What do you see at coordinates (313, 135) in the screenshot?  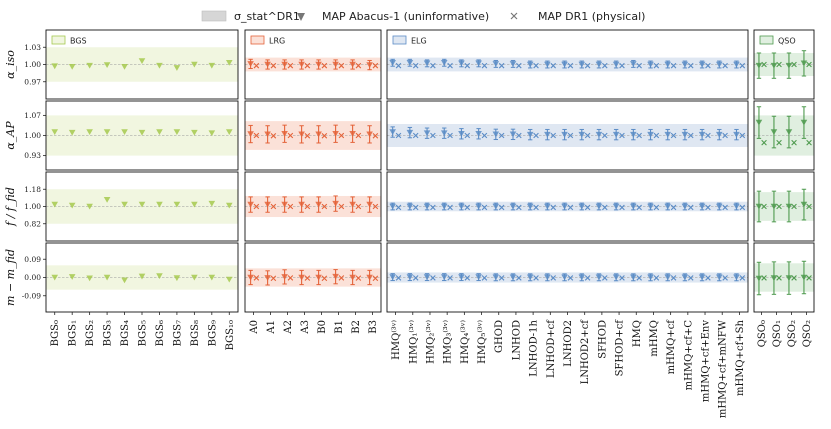 I see `panel-frame-lrg-aap` at bounding box center [313, 135].